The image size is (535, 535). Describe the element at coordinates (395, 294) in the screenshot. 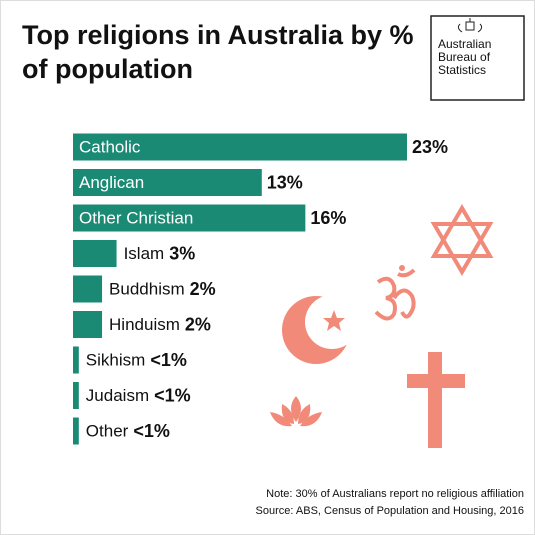

I see `om` at that location.